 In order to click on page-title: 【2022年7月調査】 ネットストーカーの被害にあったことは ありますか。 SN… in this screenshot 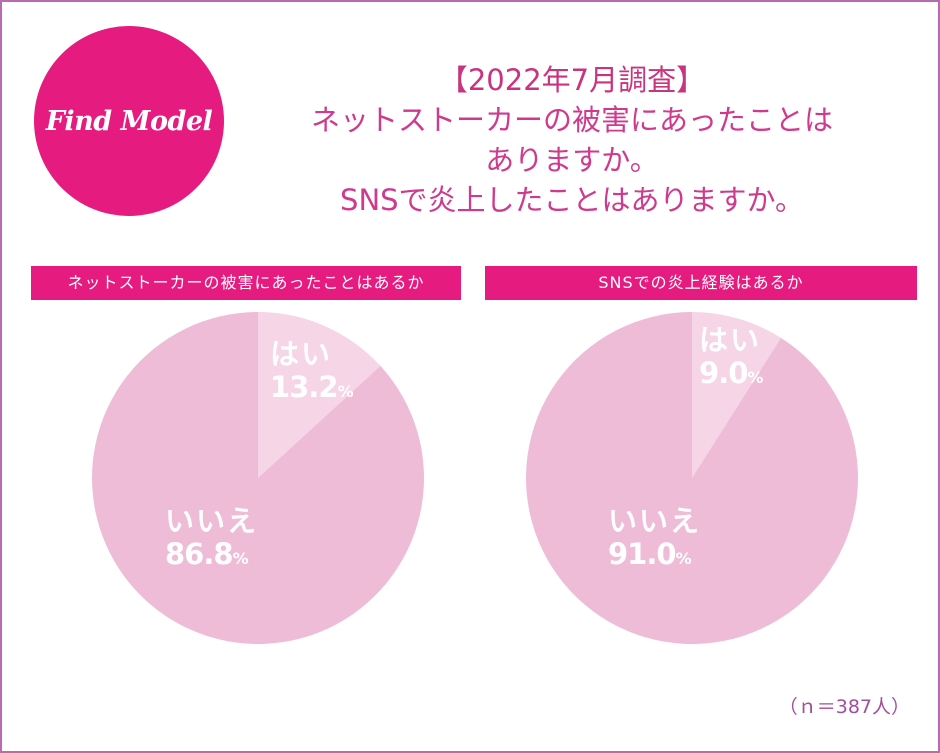, I will do `click(572, 140)`.